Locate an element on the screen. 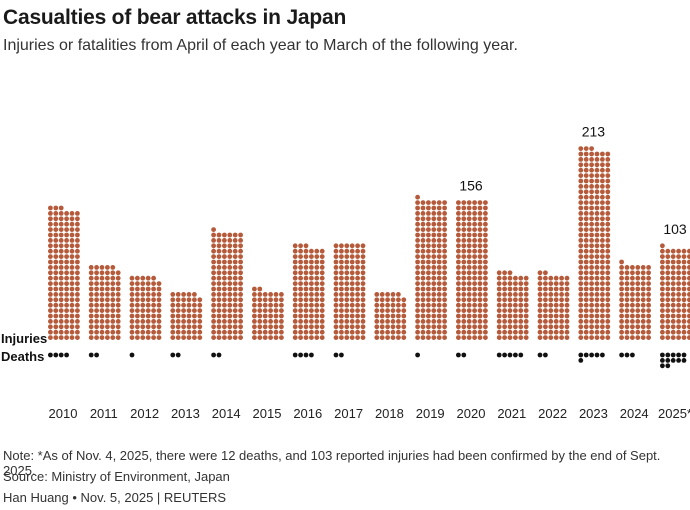  x-tick-label: 2024 is located at coordinates (634, 413).